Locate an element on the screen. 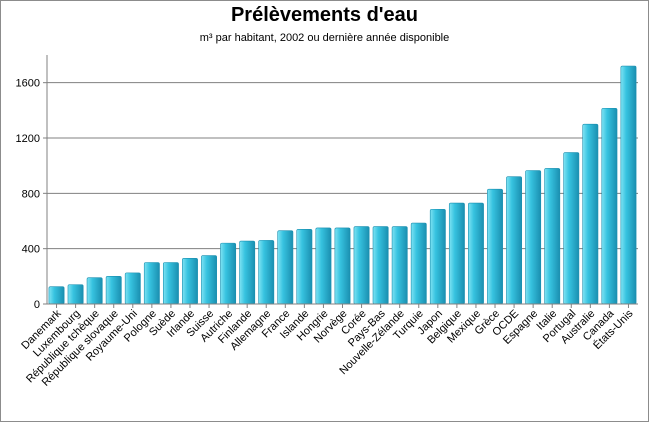 The height and width of the screenshot is (422, 649). chart-title: Prélèvements d'eau is located at coordinates (324, 15).